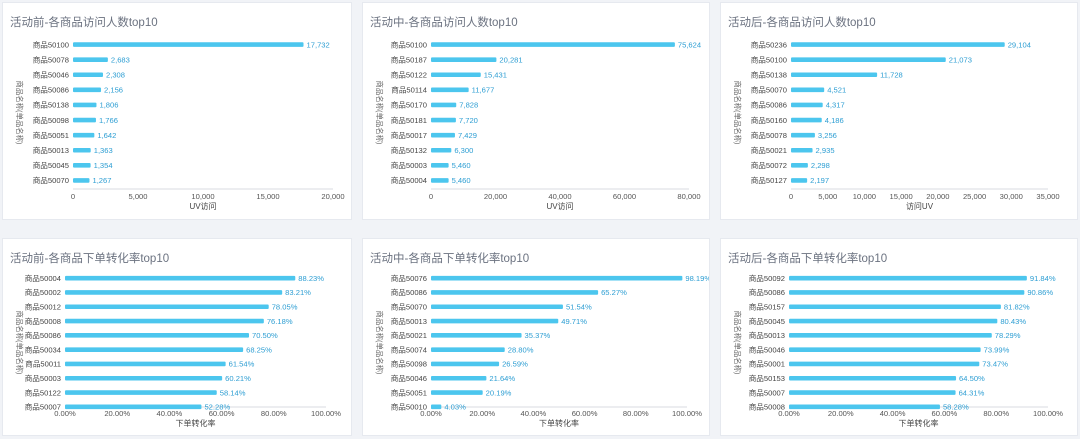 Image resolution: width=1080 pixels, height=439 pixels. I want to click on category-label: 商品50046, so click(409, 378).